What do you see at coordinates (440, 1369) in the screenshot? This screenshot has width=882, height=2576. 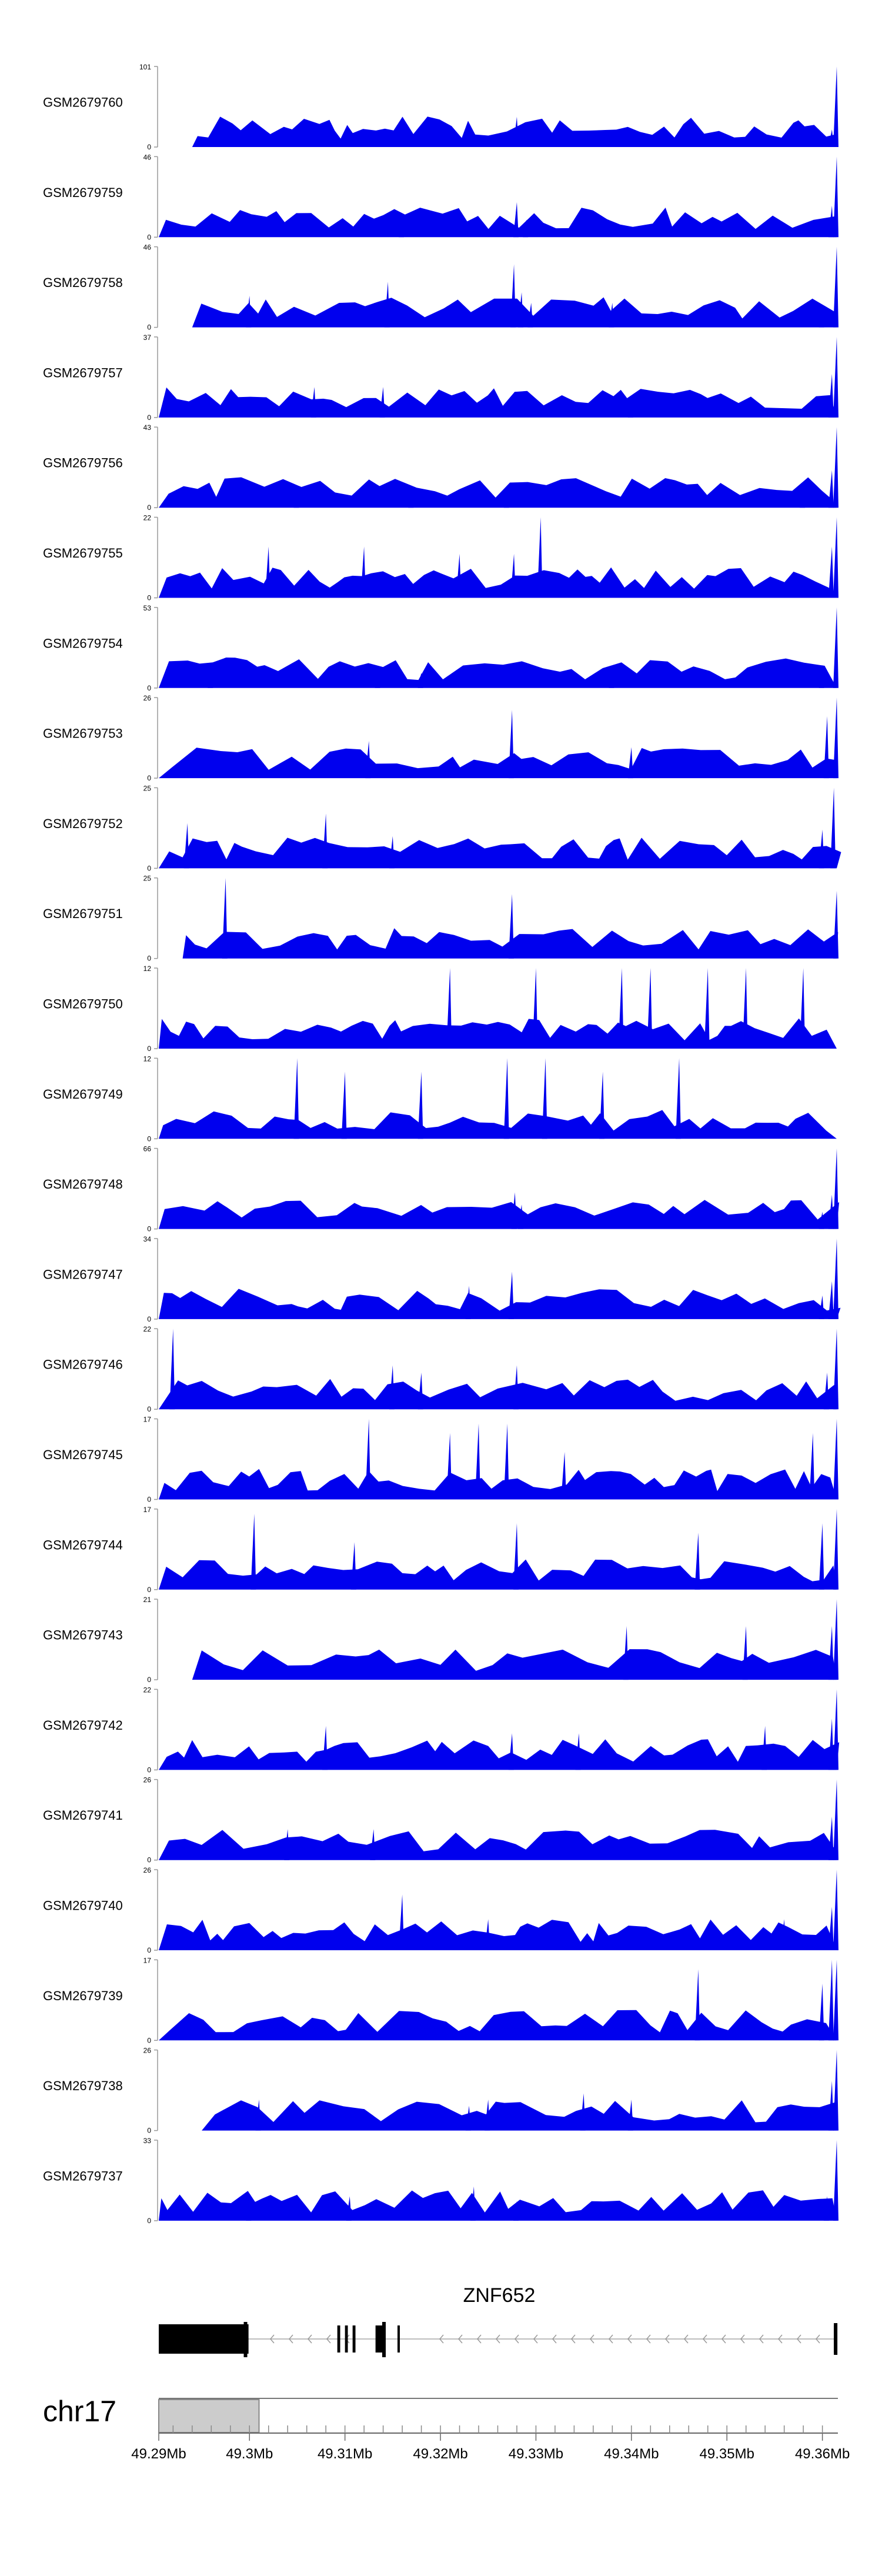 I see `track-GSM2679746: GSM2679746 22 0` at bounding box center [440, 1369].